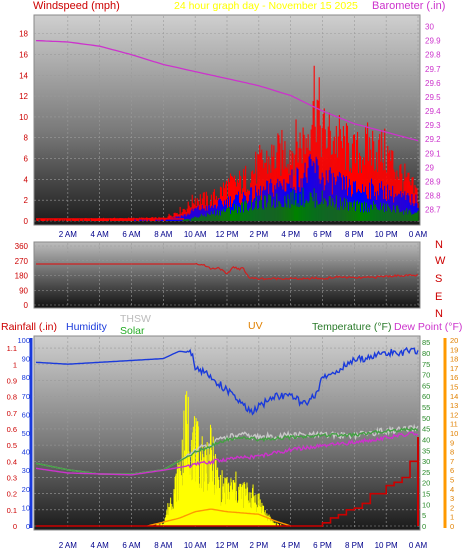 The width and height of the screenshot is (466, 555). Describe the element at coordinates (454, 424) in the screenshot. I see `dewpoint-tick-label: 11` at that location.